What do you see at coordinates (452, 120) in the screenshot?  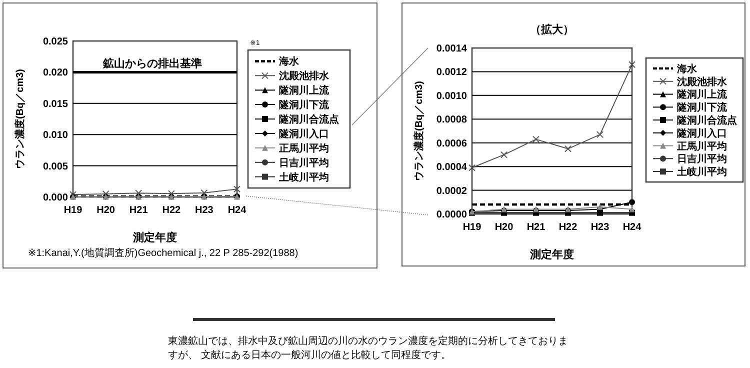 I see `y-tick-label: 0.0008` at bounding box center [452, 120].